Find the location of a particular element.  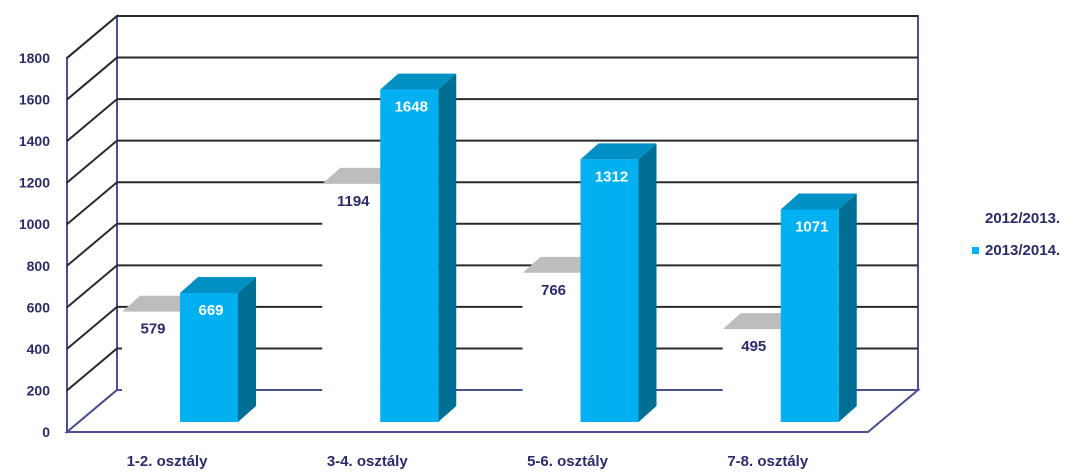

y-tick-label: 1200 is located at coordinates (34, 183).